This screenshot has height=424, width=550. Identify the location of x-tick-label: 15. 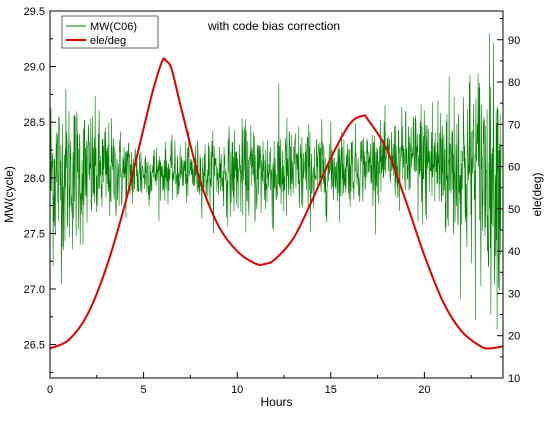
(331, 390).